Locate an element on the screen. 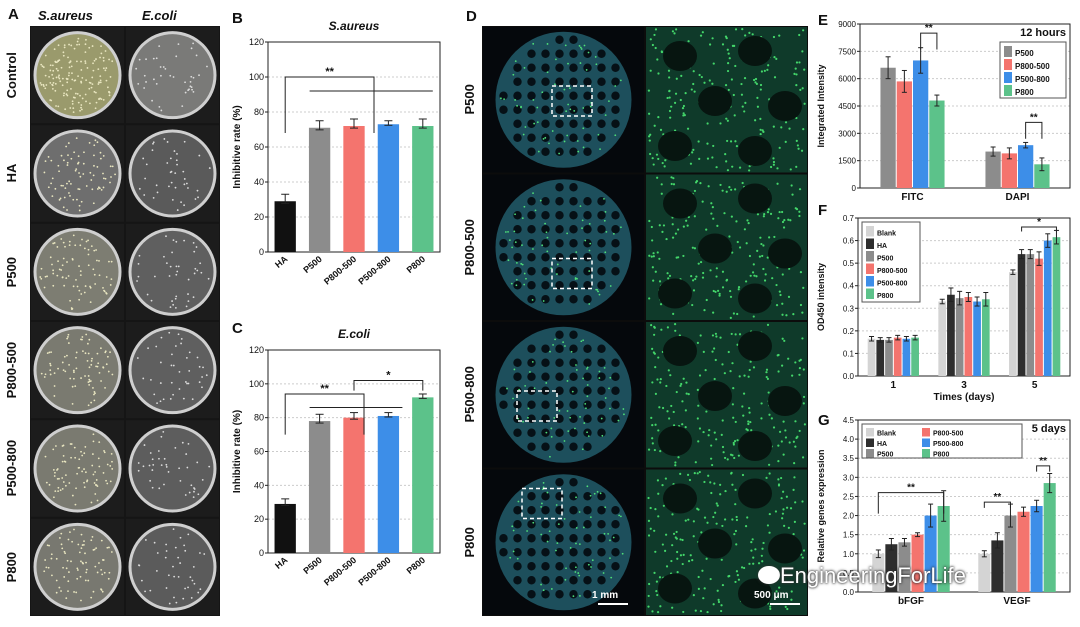  panel-letter-c: C is located at coordinates (237, 328).